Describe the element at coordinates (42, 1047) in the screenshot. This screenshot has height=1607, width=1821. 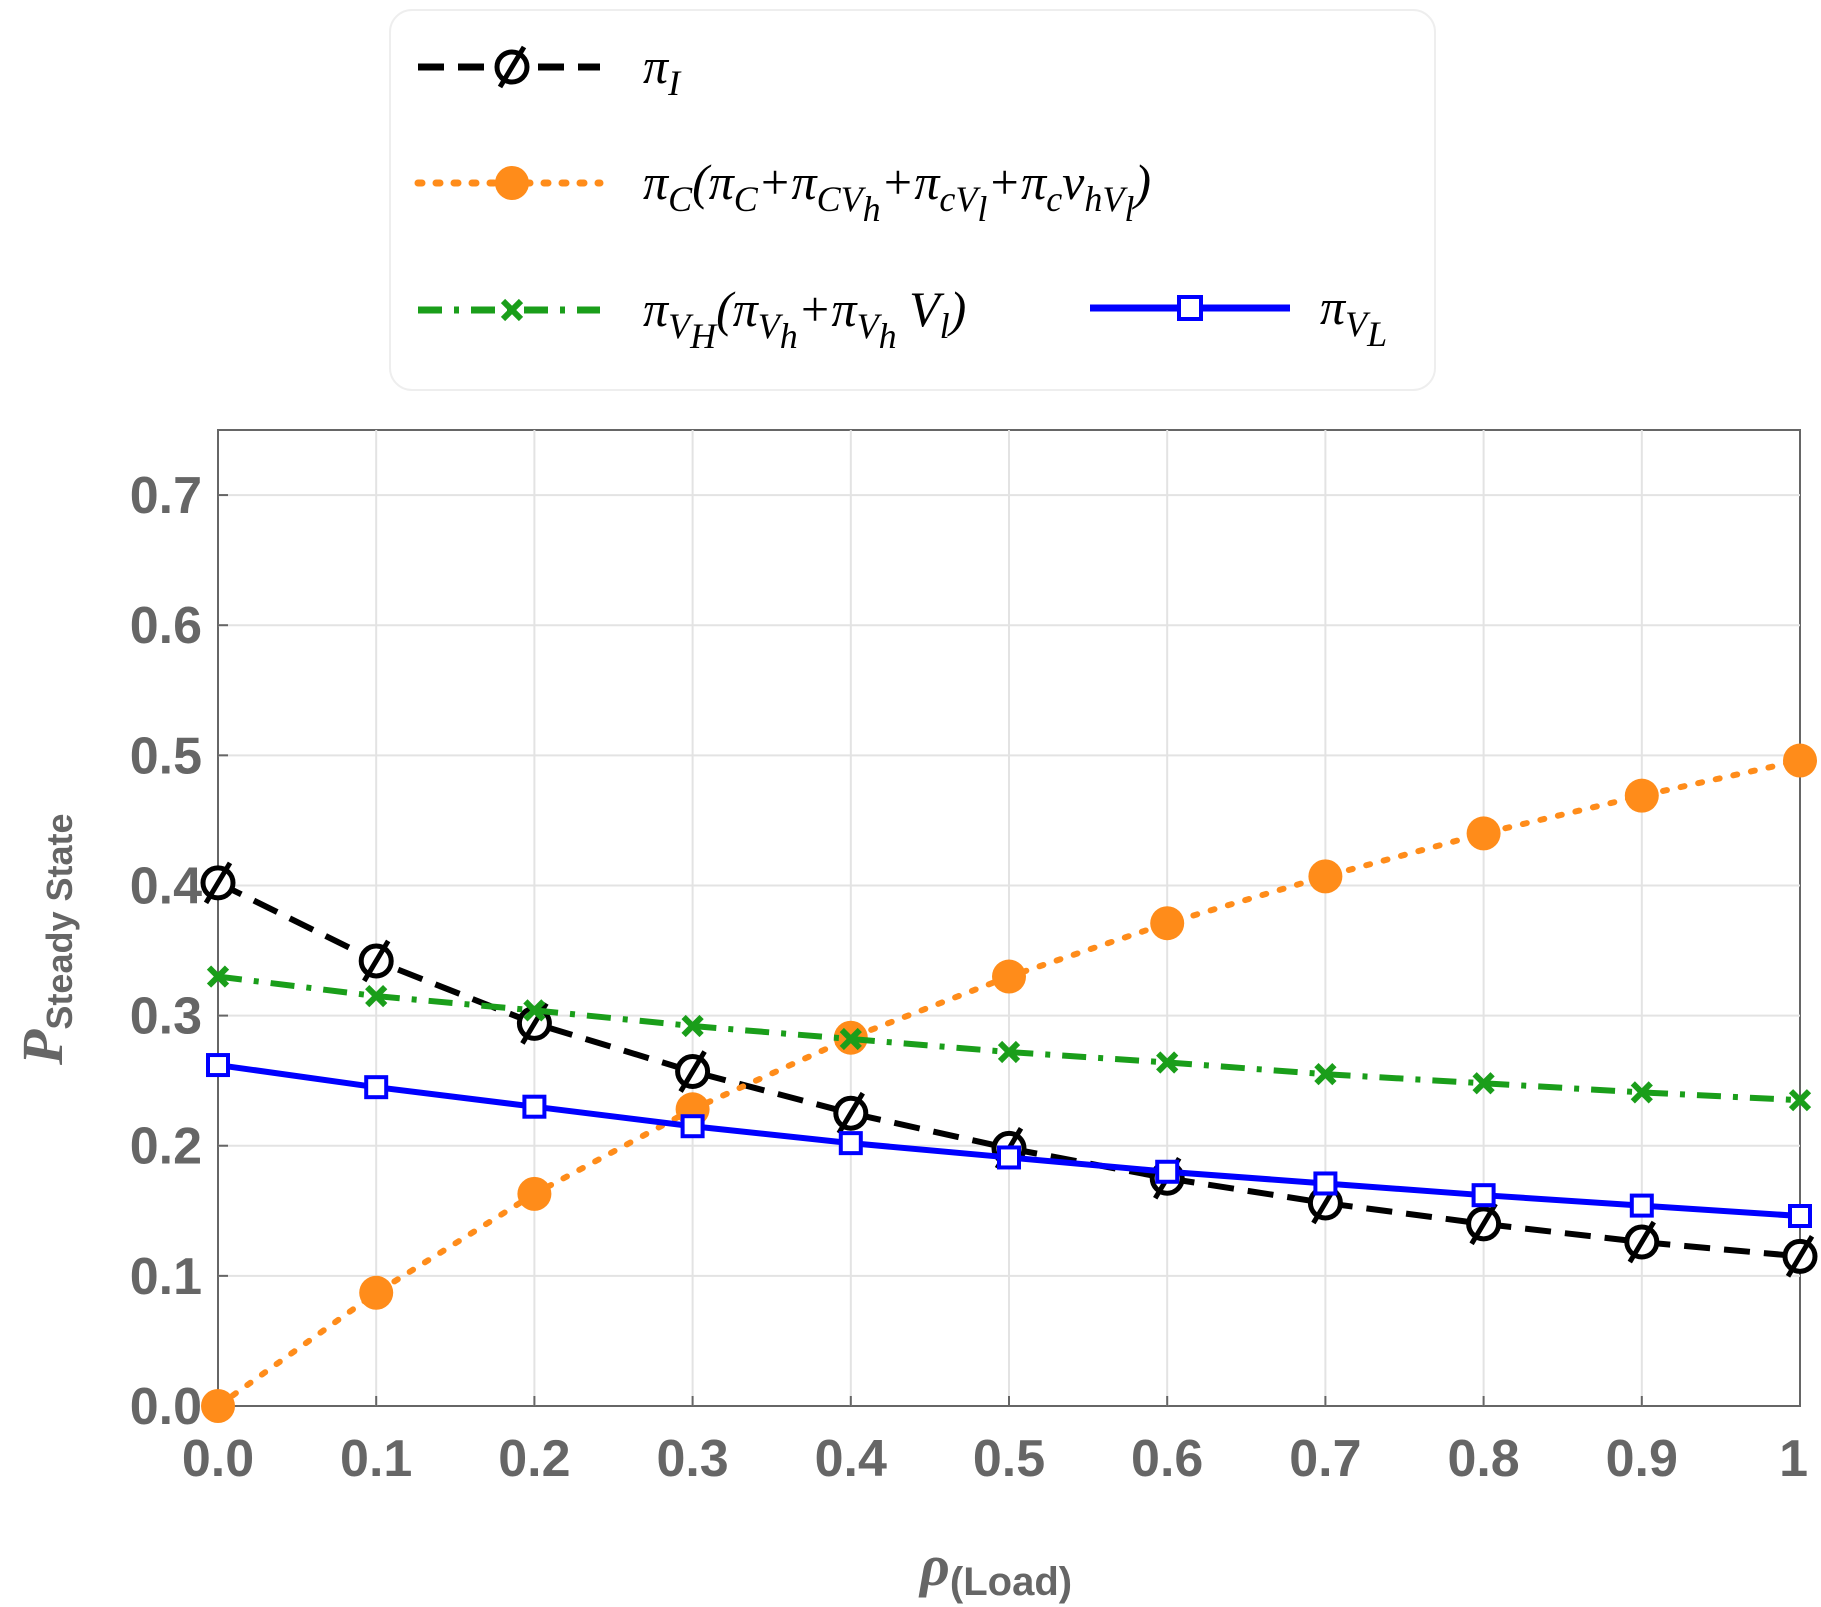
I see `y-axis-title-main: P` at that location.